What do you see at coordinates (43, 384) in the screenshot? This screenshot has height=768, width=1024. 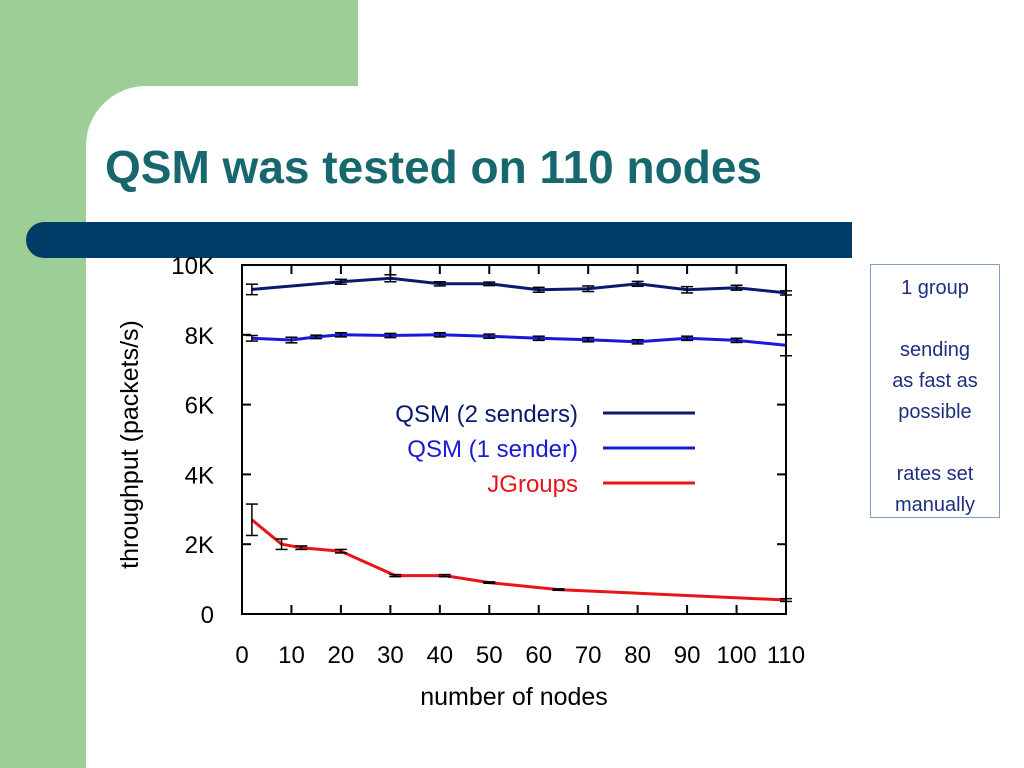 I see `decor-left-bar` at bounding box center [43, 384].